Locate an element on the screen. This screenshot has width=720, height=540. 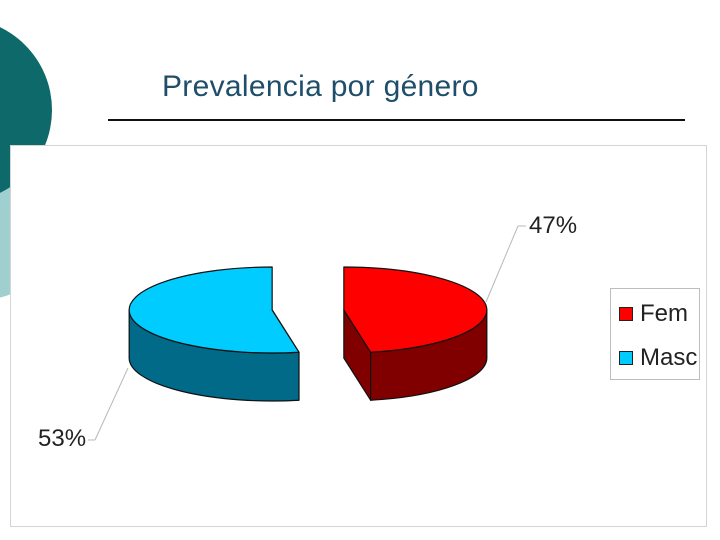
leader-line-masc is located at coordinates (111, 404).